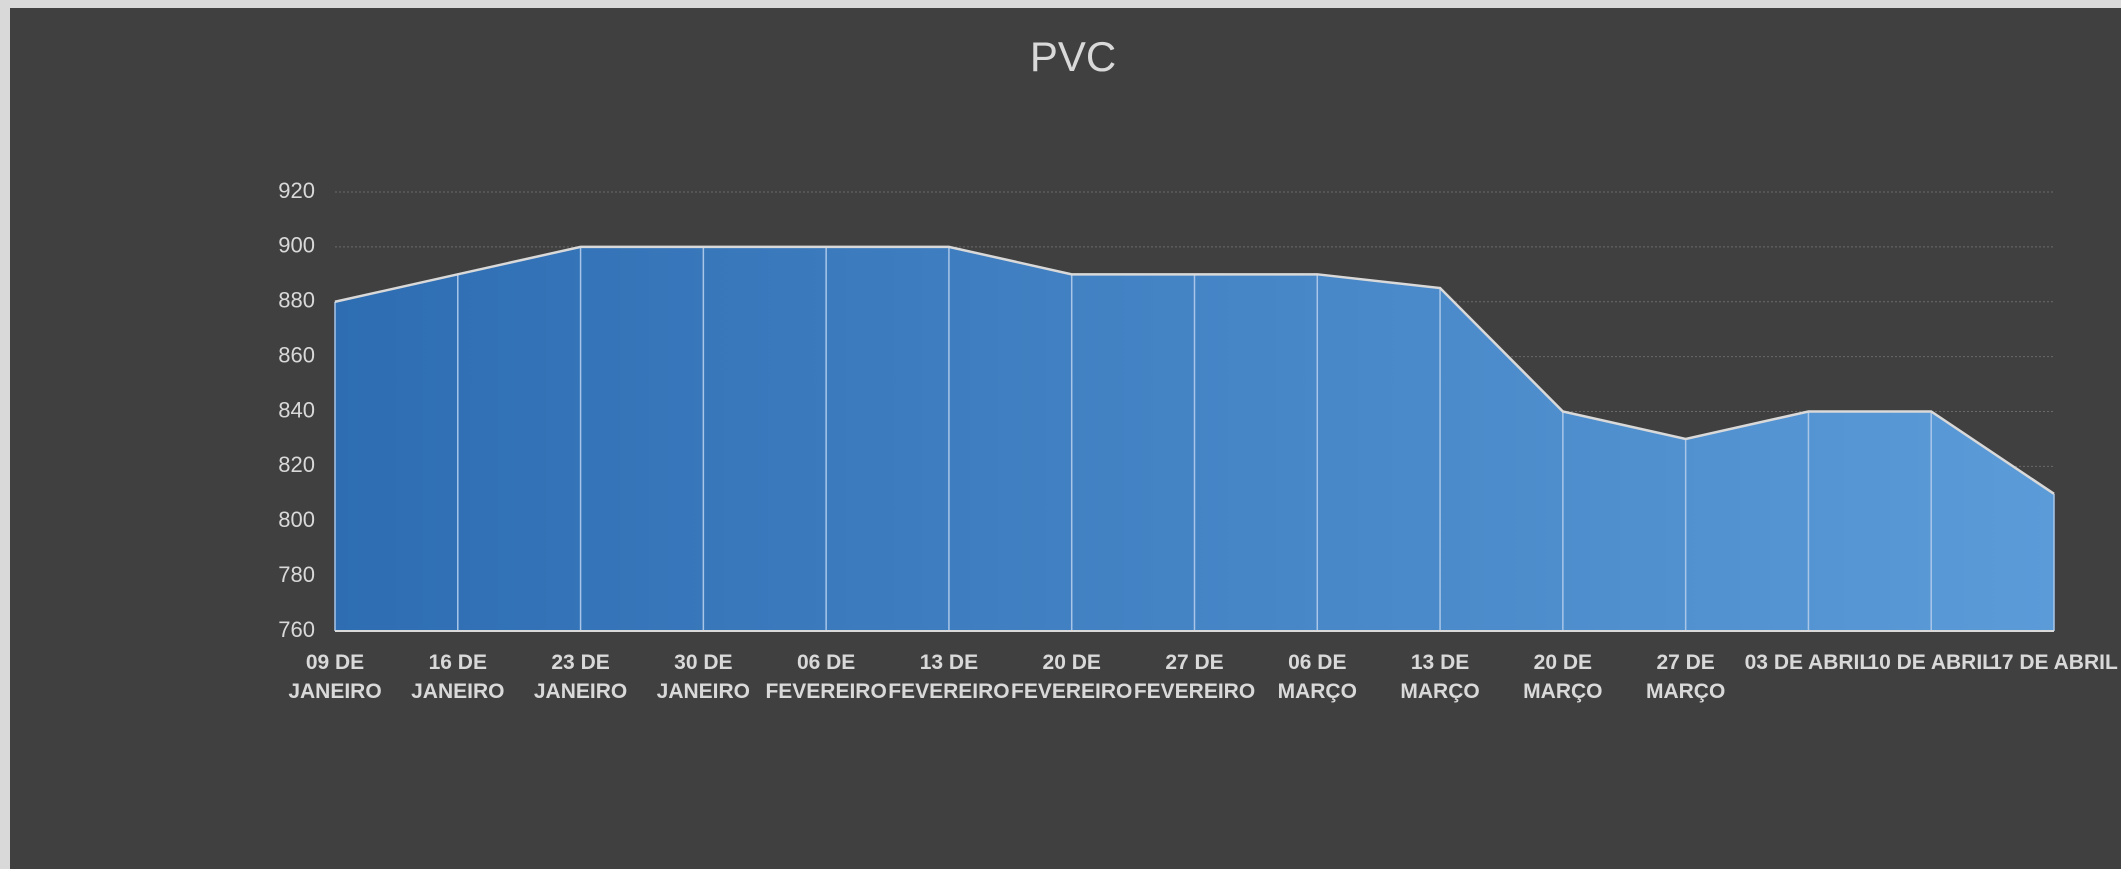 Image resolution: width=2121 pixels, height=869 pixels. Describe the element at coordinates (296, 190) in the screenshot. I see `y-tick-label: 920` at that location.